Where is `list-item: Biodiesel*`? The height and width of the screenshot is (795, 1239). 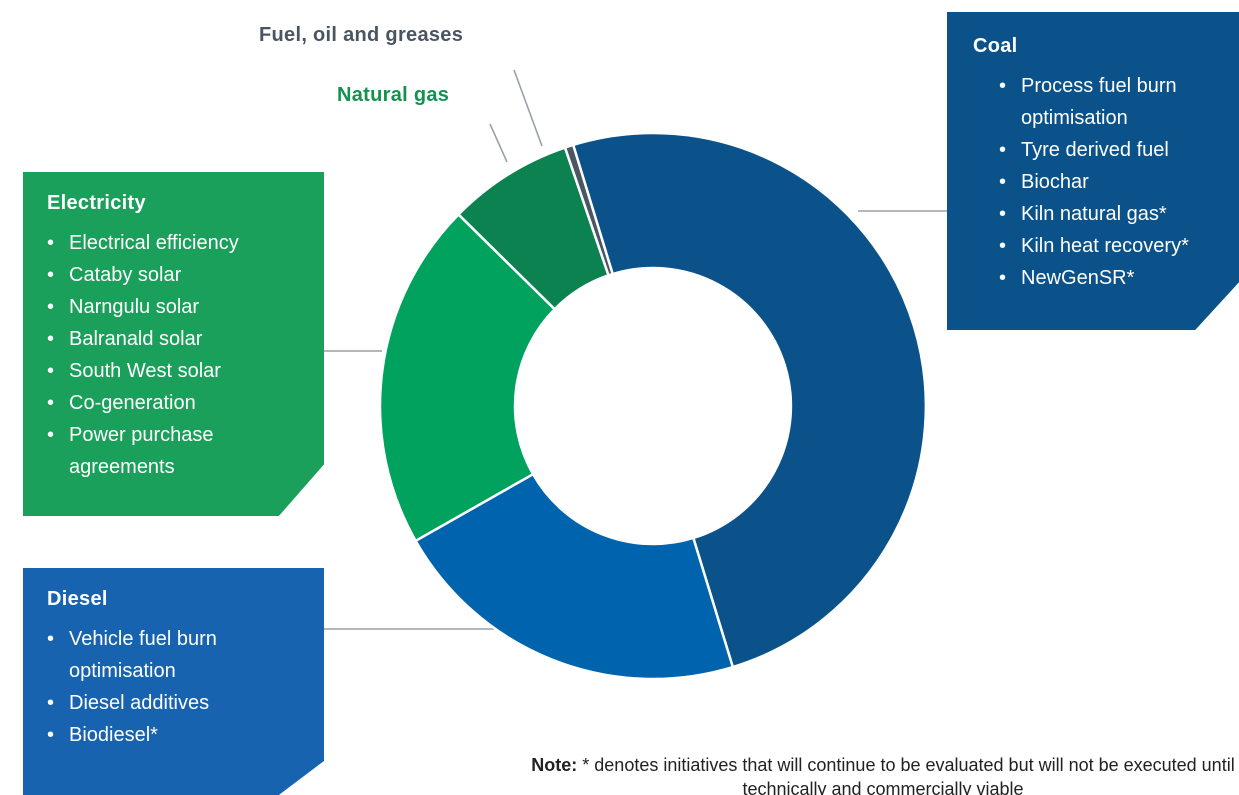
list-item: Biodiesel* is located at coordinates (185, 735).